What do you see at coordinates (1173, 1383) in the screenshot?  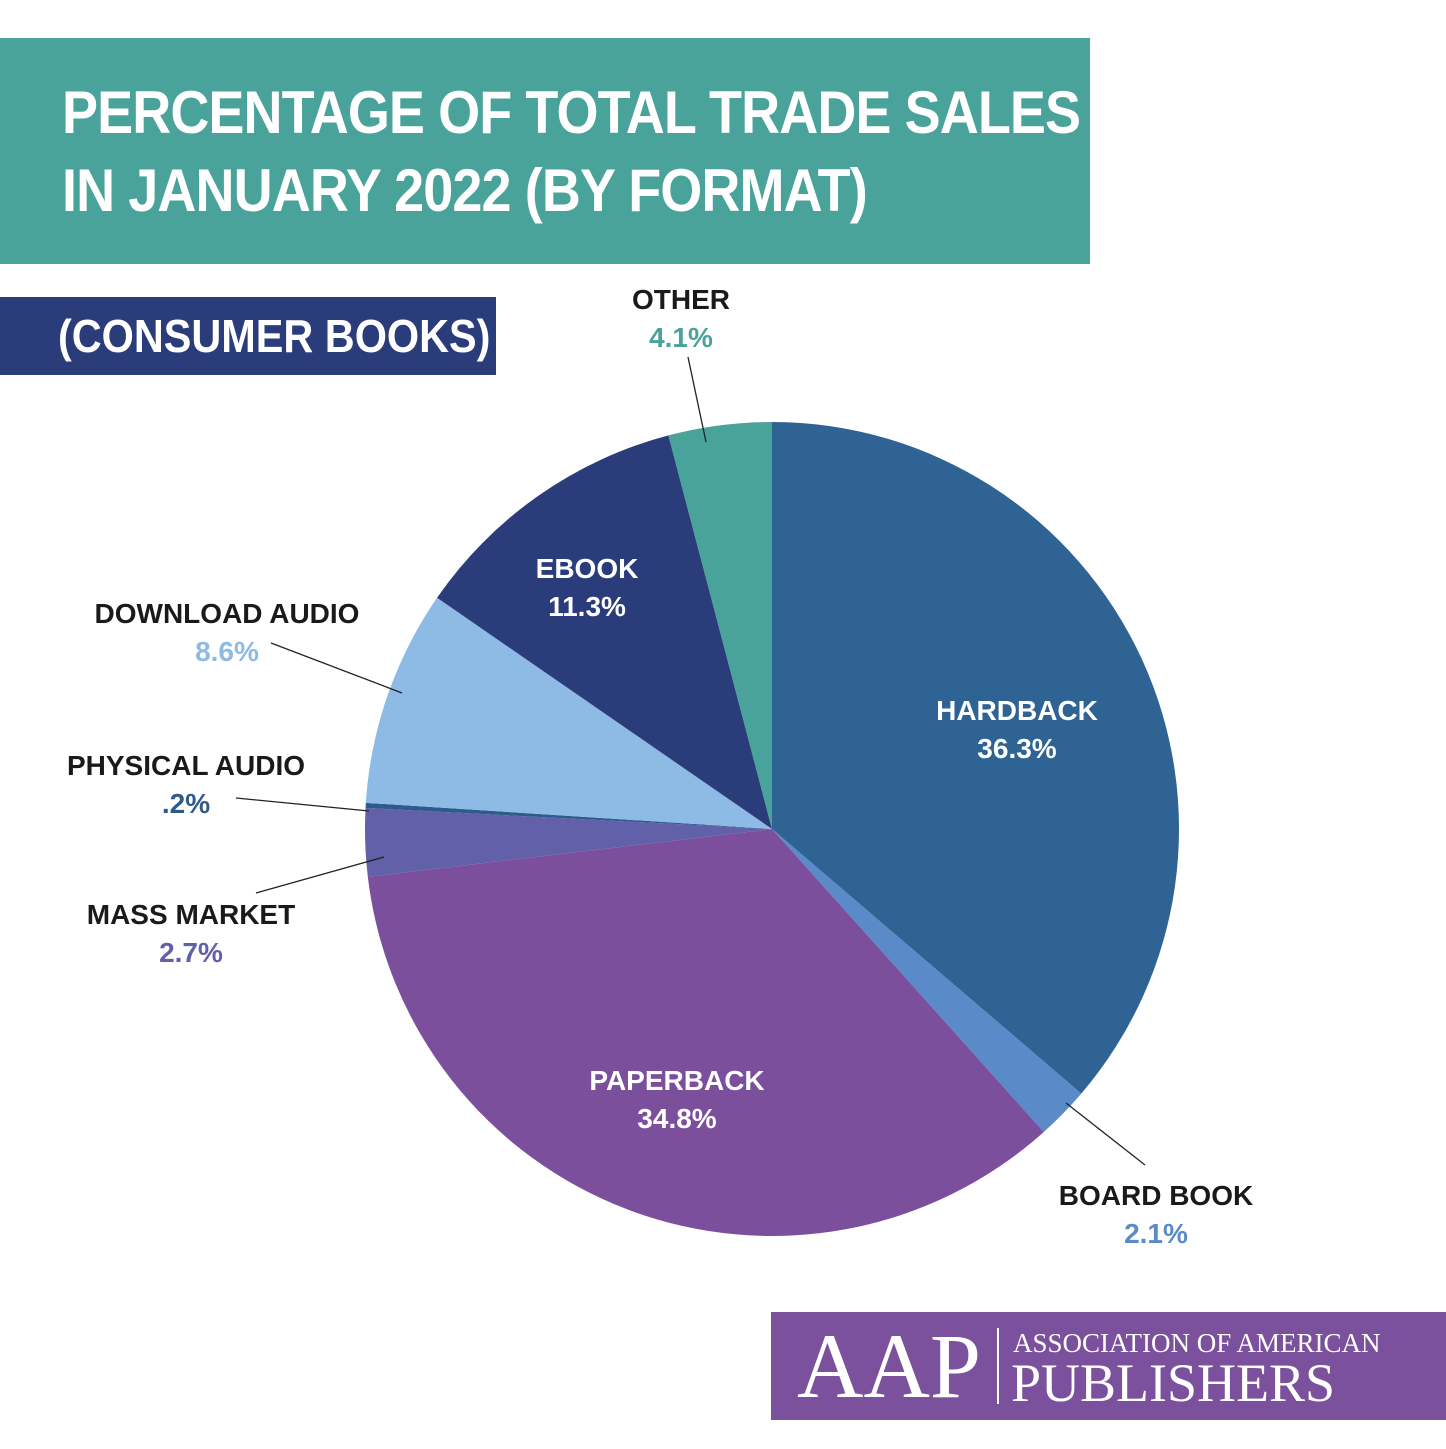 I see `logo-line-2: PUBLISHERS` at bounding box center [1173, 1383].